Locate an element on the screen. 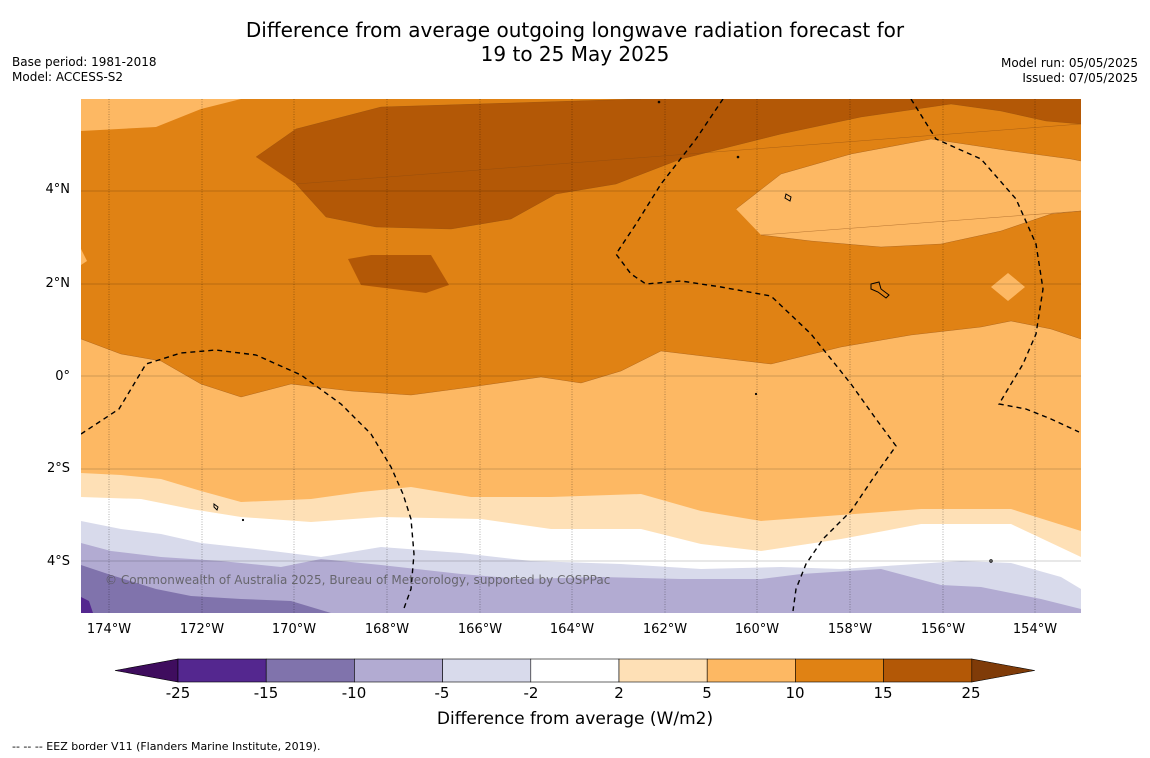  cb-tick-minus2: -2 is located at coordinates (531, 693).